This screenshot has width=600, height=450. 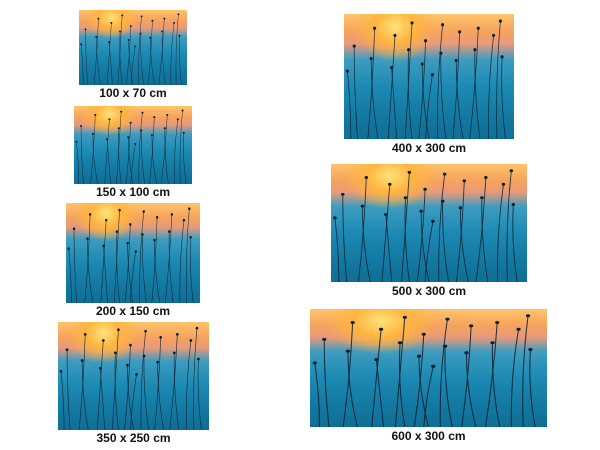 I want to click on print-preview-100x70, so click(x=133, y=47).